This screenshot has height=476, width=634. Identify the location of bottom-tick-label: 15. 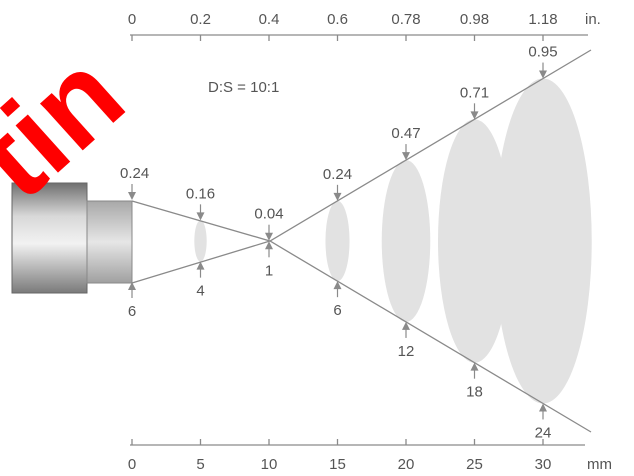
(337, 464).